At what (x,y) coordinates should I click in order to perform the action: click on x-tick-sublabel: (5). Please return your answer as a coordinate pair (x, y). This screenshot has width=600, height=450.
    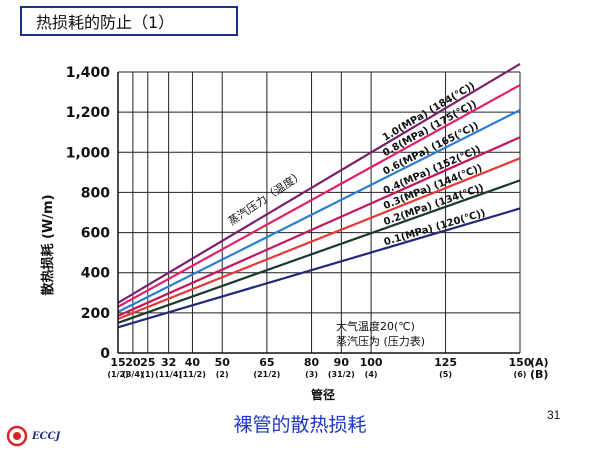
    Looking at the image, I should click on (445, 374).